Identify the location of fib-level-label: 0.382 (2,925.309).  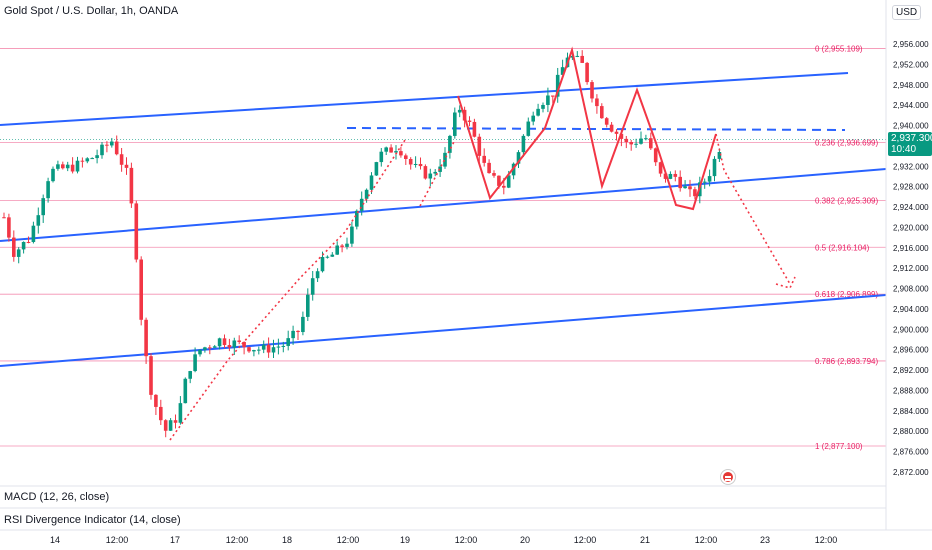
(846, 200).